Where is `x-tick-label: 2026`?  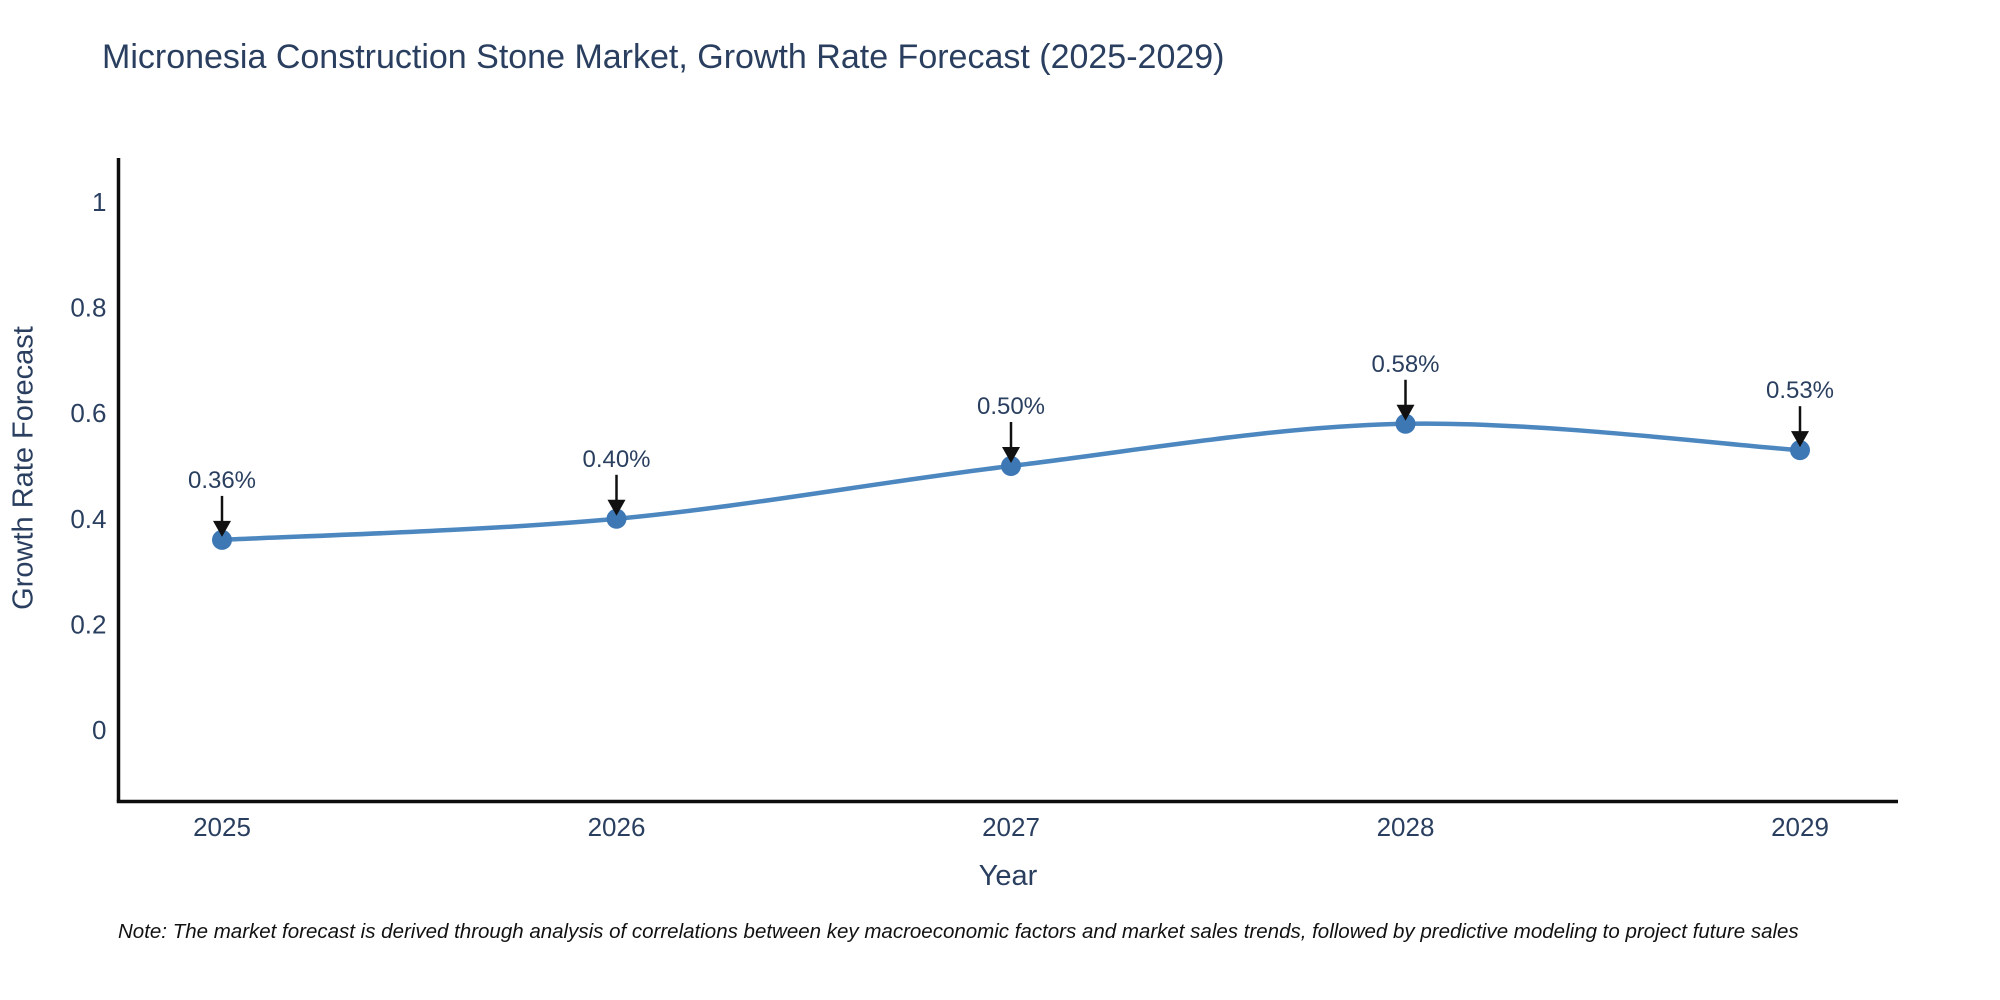 x-tick-label: 2026 is located at coordinates (617, 827).